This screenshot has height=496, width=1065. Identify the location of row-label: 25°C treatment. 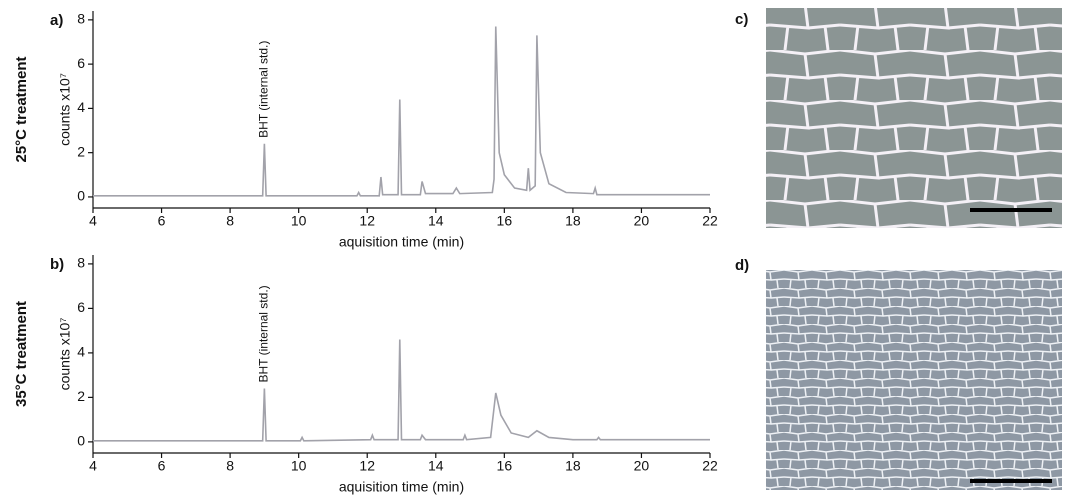
(21, 109).